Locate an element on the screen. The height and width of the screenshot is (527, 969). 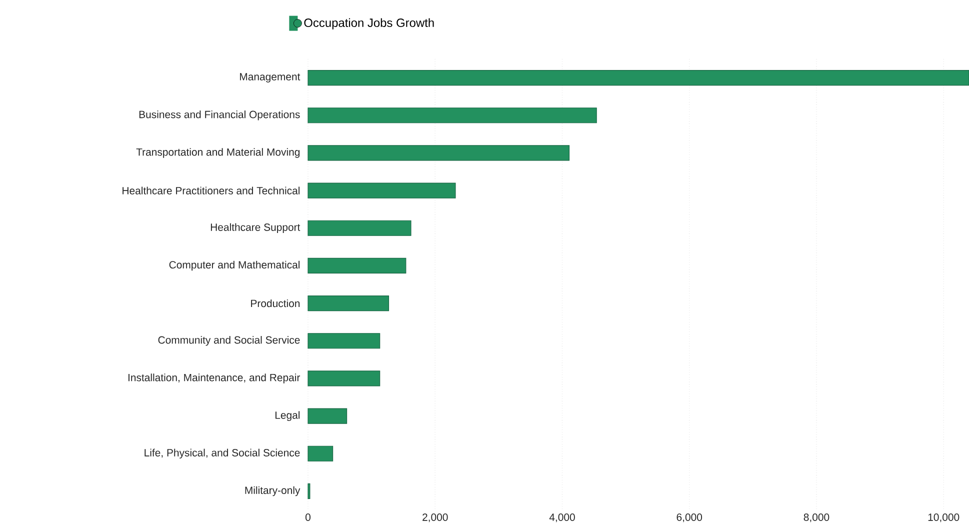
x-tick-label: 8,000 is located at coordinates (817, 518).